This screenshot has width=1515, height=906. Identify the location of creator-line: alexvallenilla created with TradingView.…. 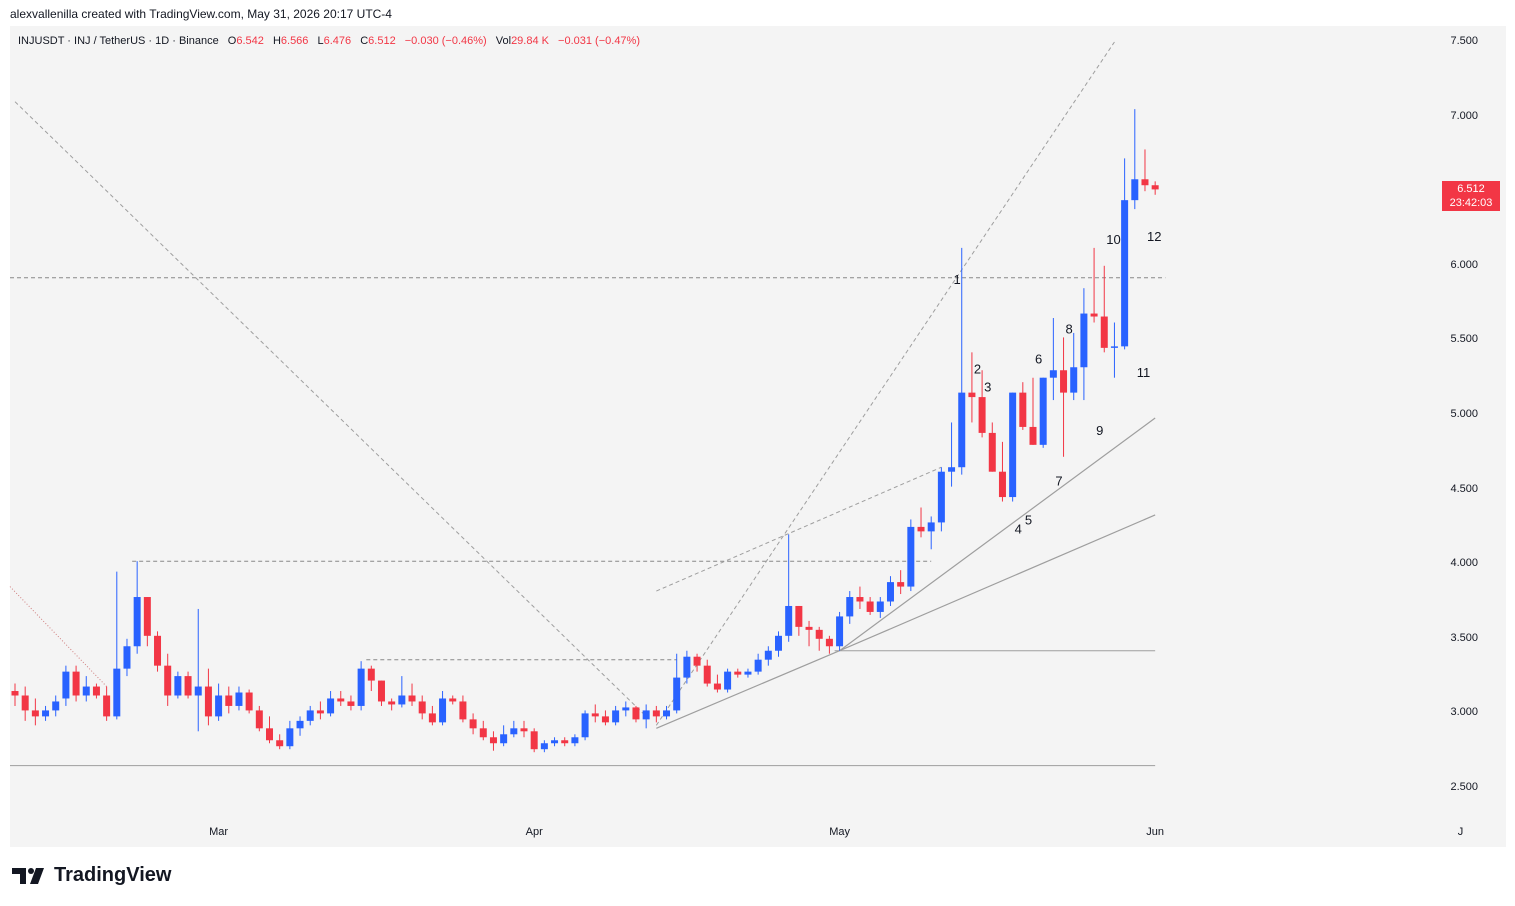
(201, 14).